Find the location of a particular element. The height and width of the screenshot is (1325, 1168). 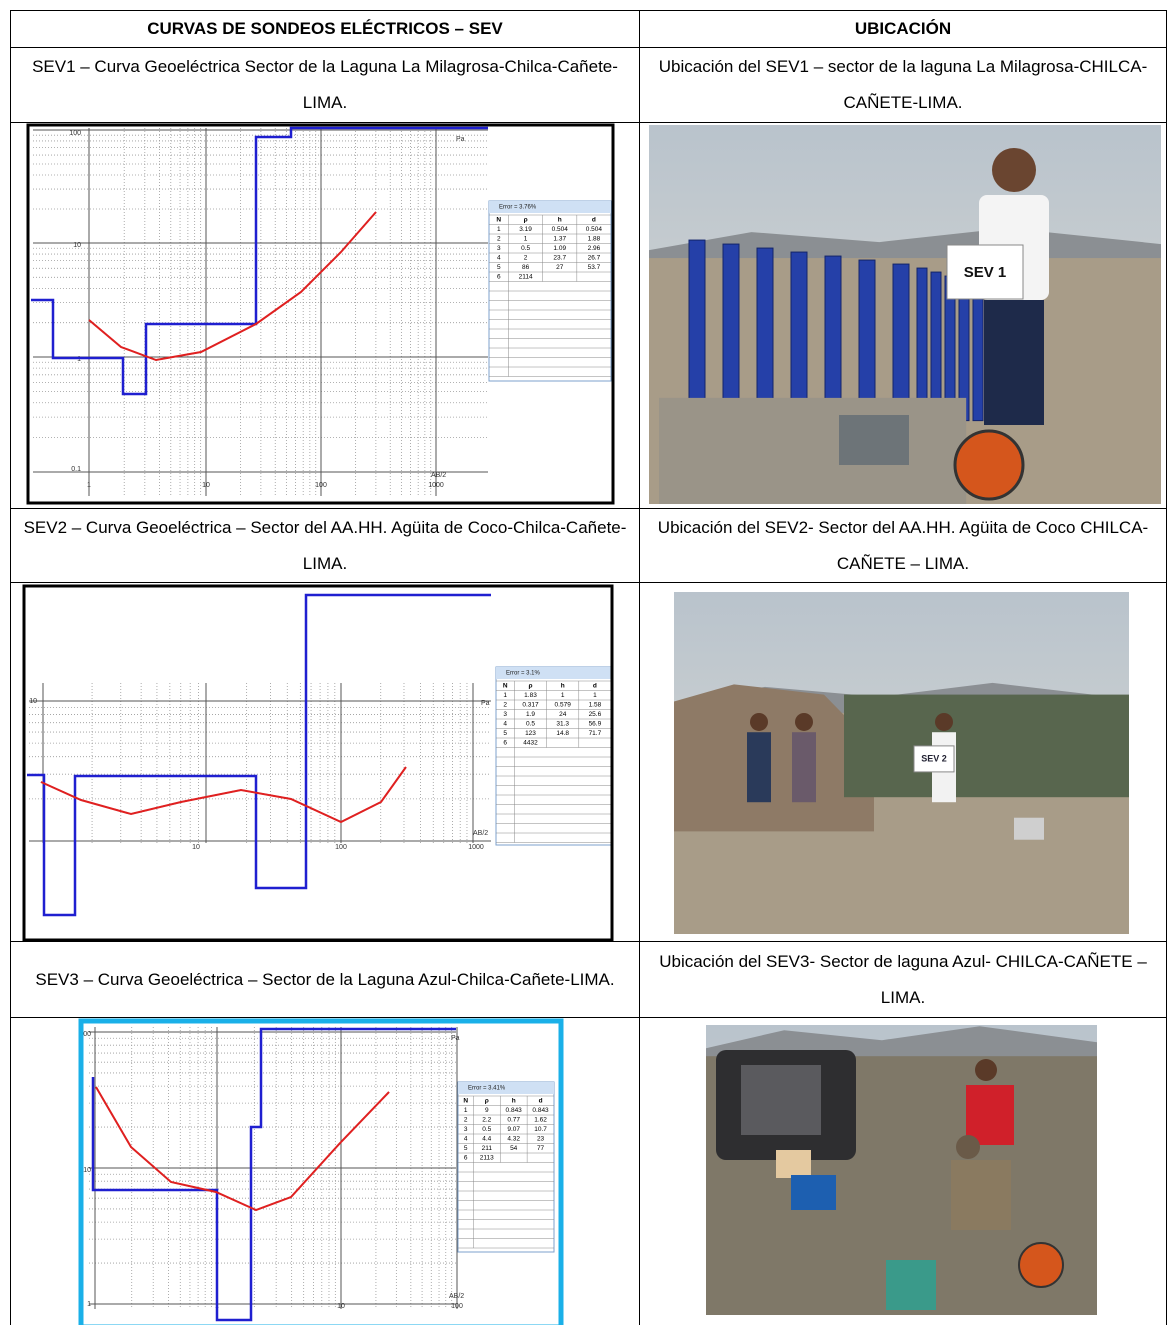

y-tick-label: 1 is located at coordinates (89, 1304).